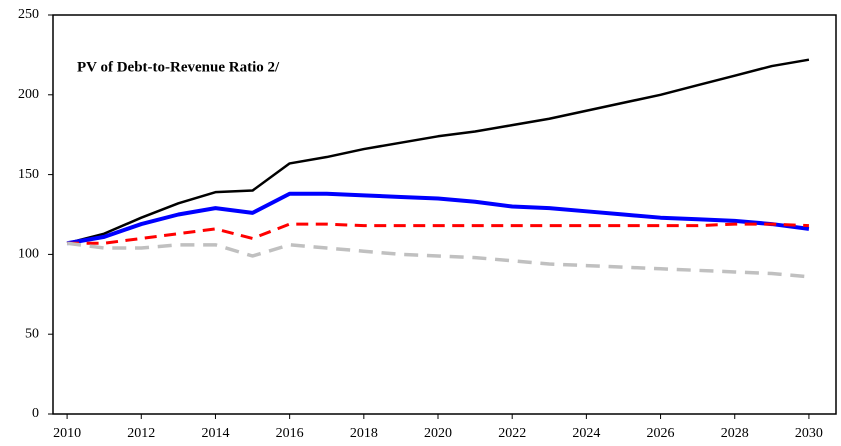 The height and width of the screenshot is (446, 841). I want to click on x-tick-label: 2016, so click(290, 433).